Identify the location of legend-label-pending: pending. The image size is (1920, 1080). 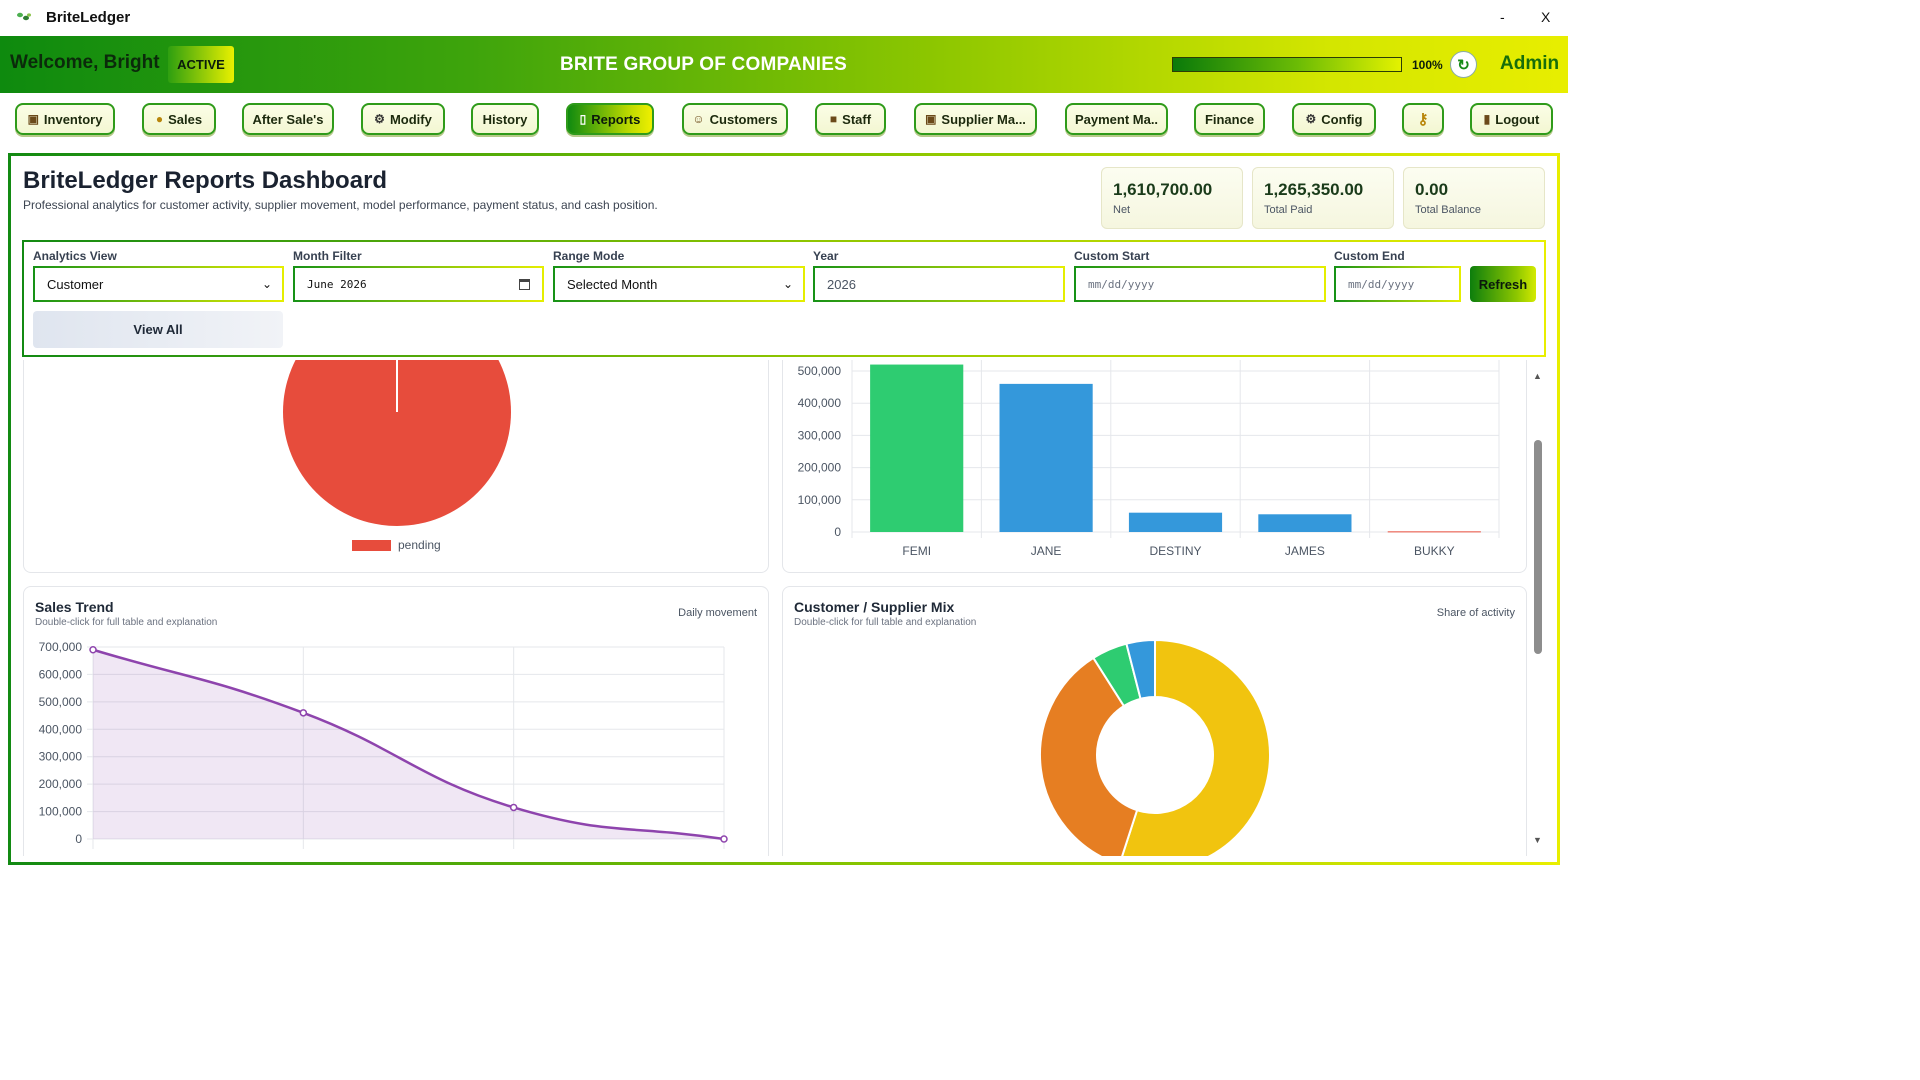
(419, 545).